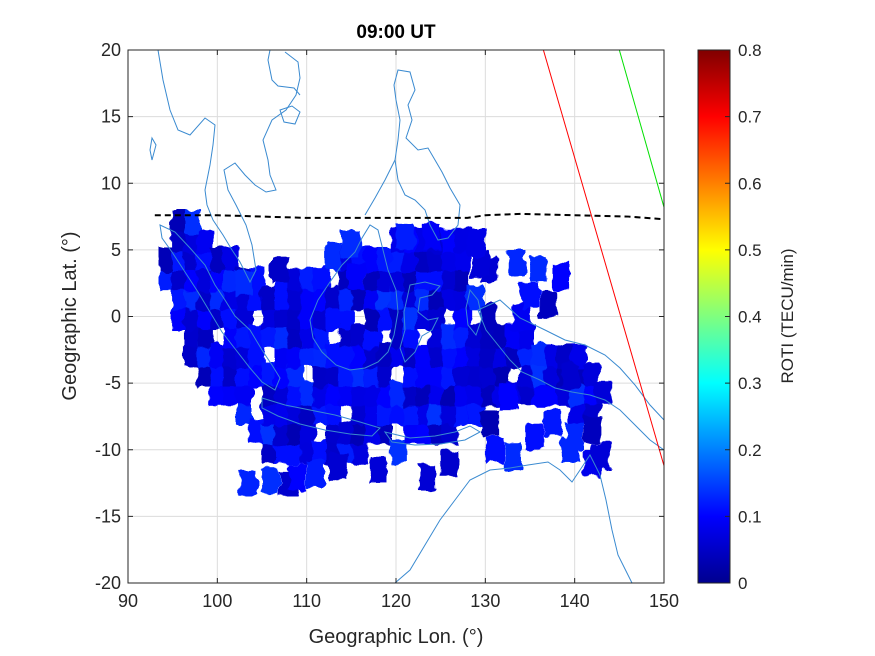  What do you see at coordinates (396, 637) in the screenshot?
I see `x-axis-label: Geographic Lon. (°)` at bounding box center [396, 637].